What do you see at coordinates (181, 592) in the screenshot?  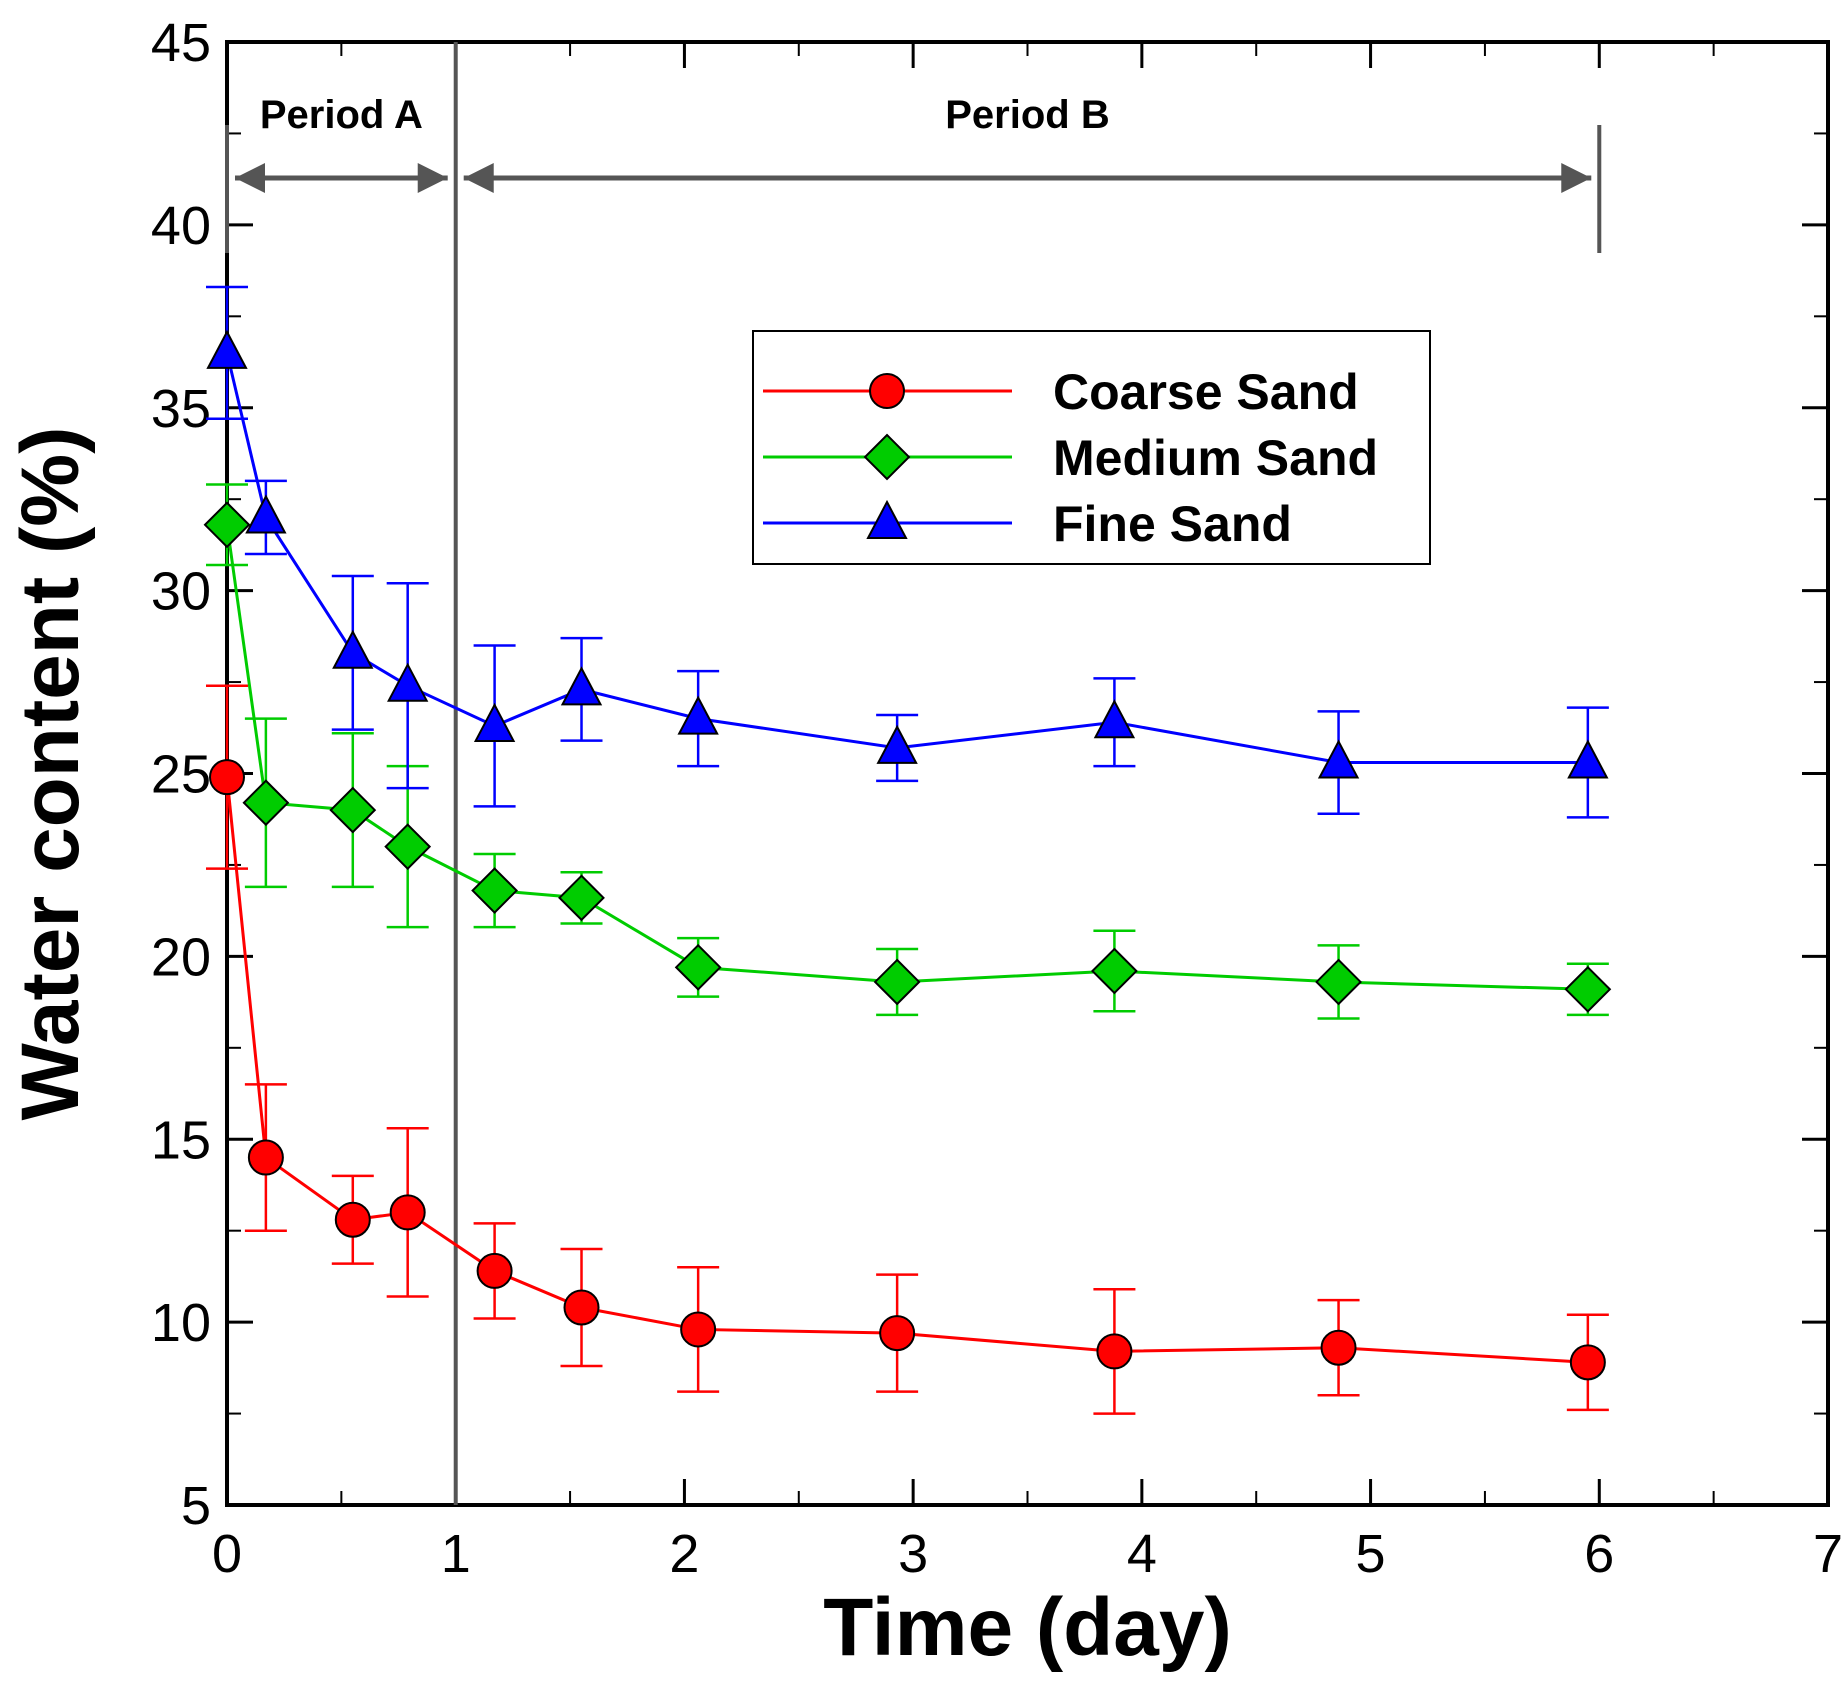 I see `y-tick-label: 30` at bounding box center [181, 592].